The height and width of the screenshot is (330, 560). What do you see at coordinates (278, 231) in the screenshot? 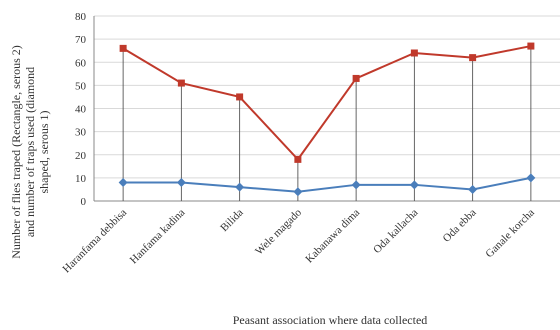
I see `x-tick-label: Wele magado` at bounding box center [278, 231].